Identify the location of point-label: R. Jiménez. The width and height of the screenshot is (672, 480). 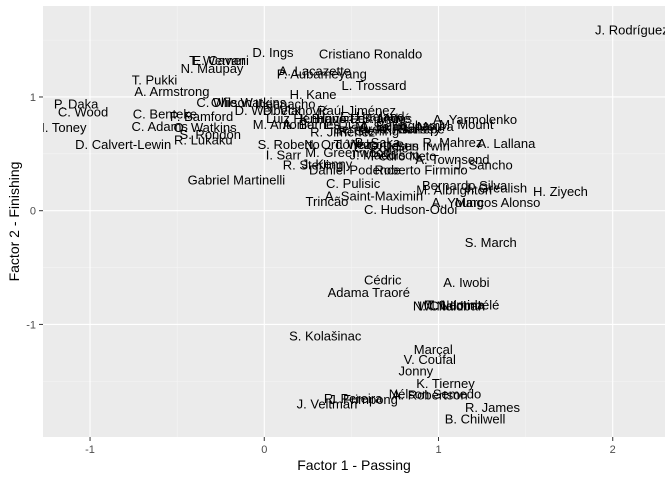
(342, 132).